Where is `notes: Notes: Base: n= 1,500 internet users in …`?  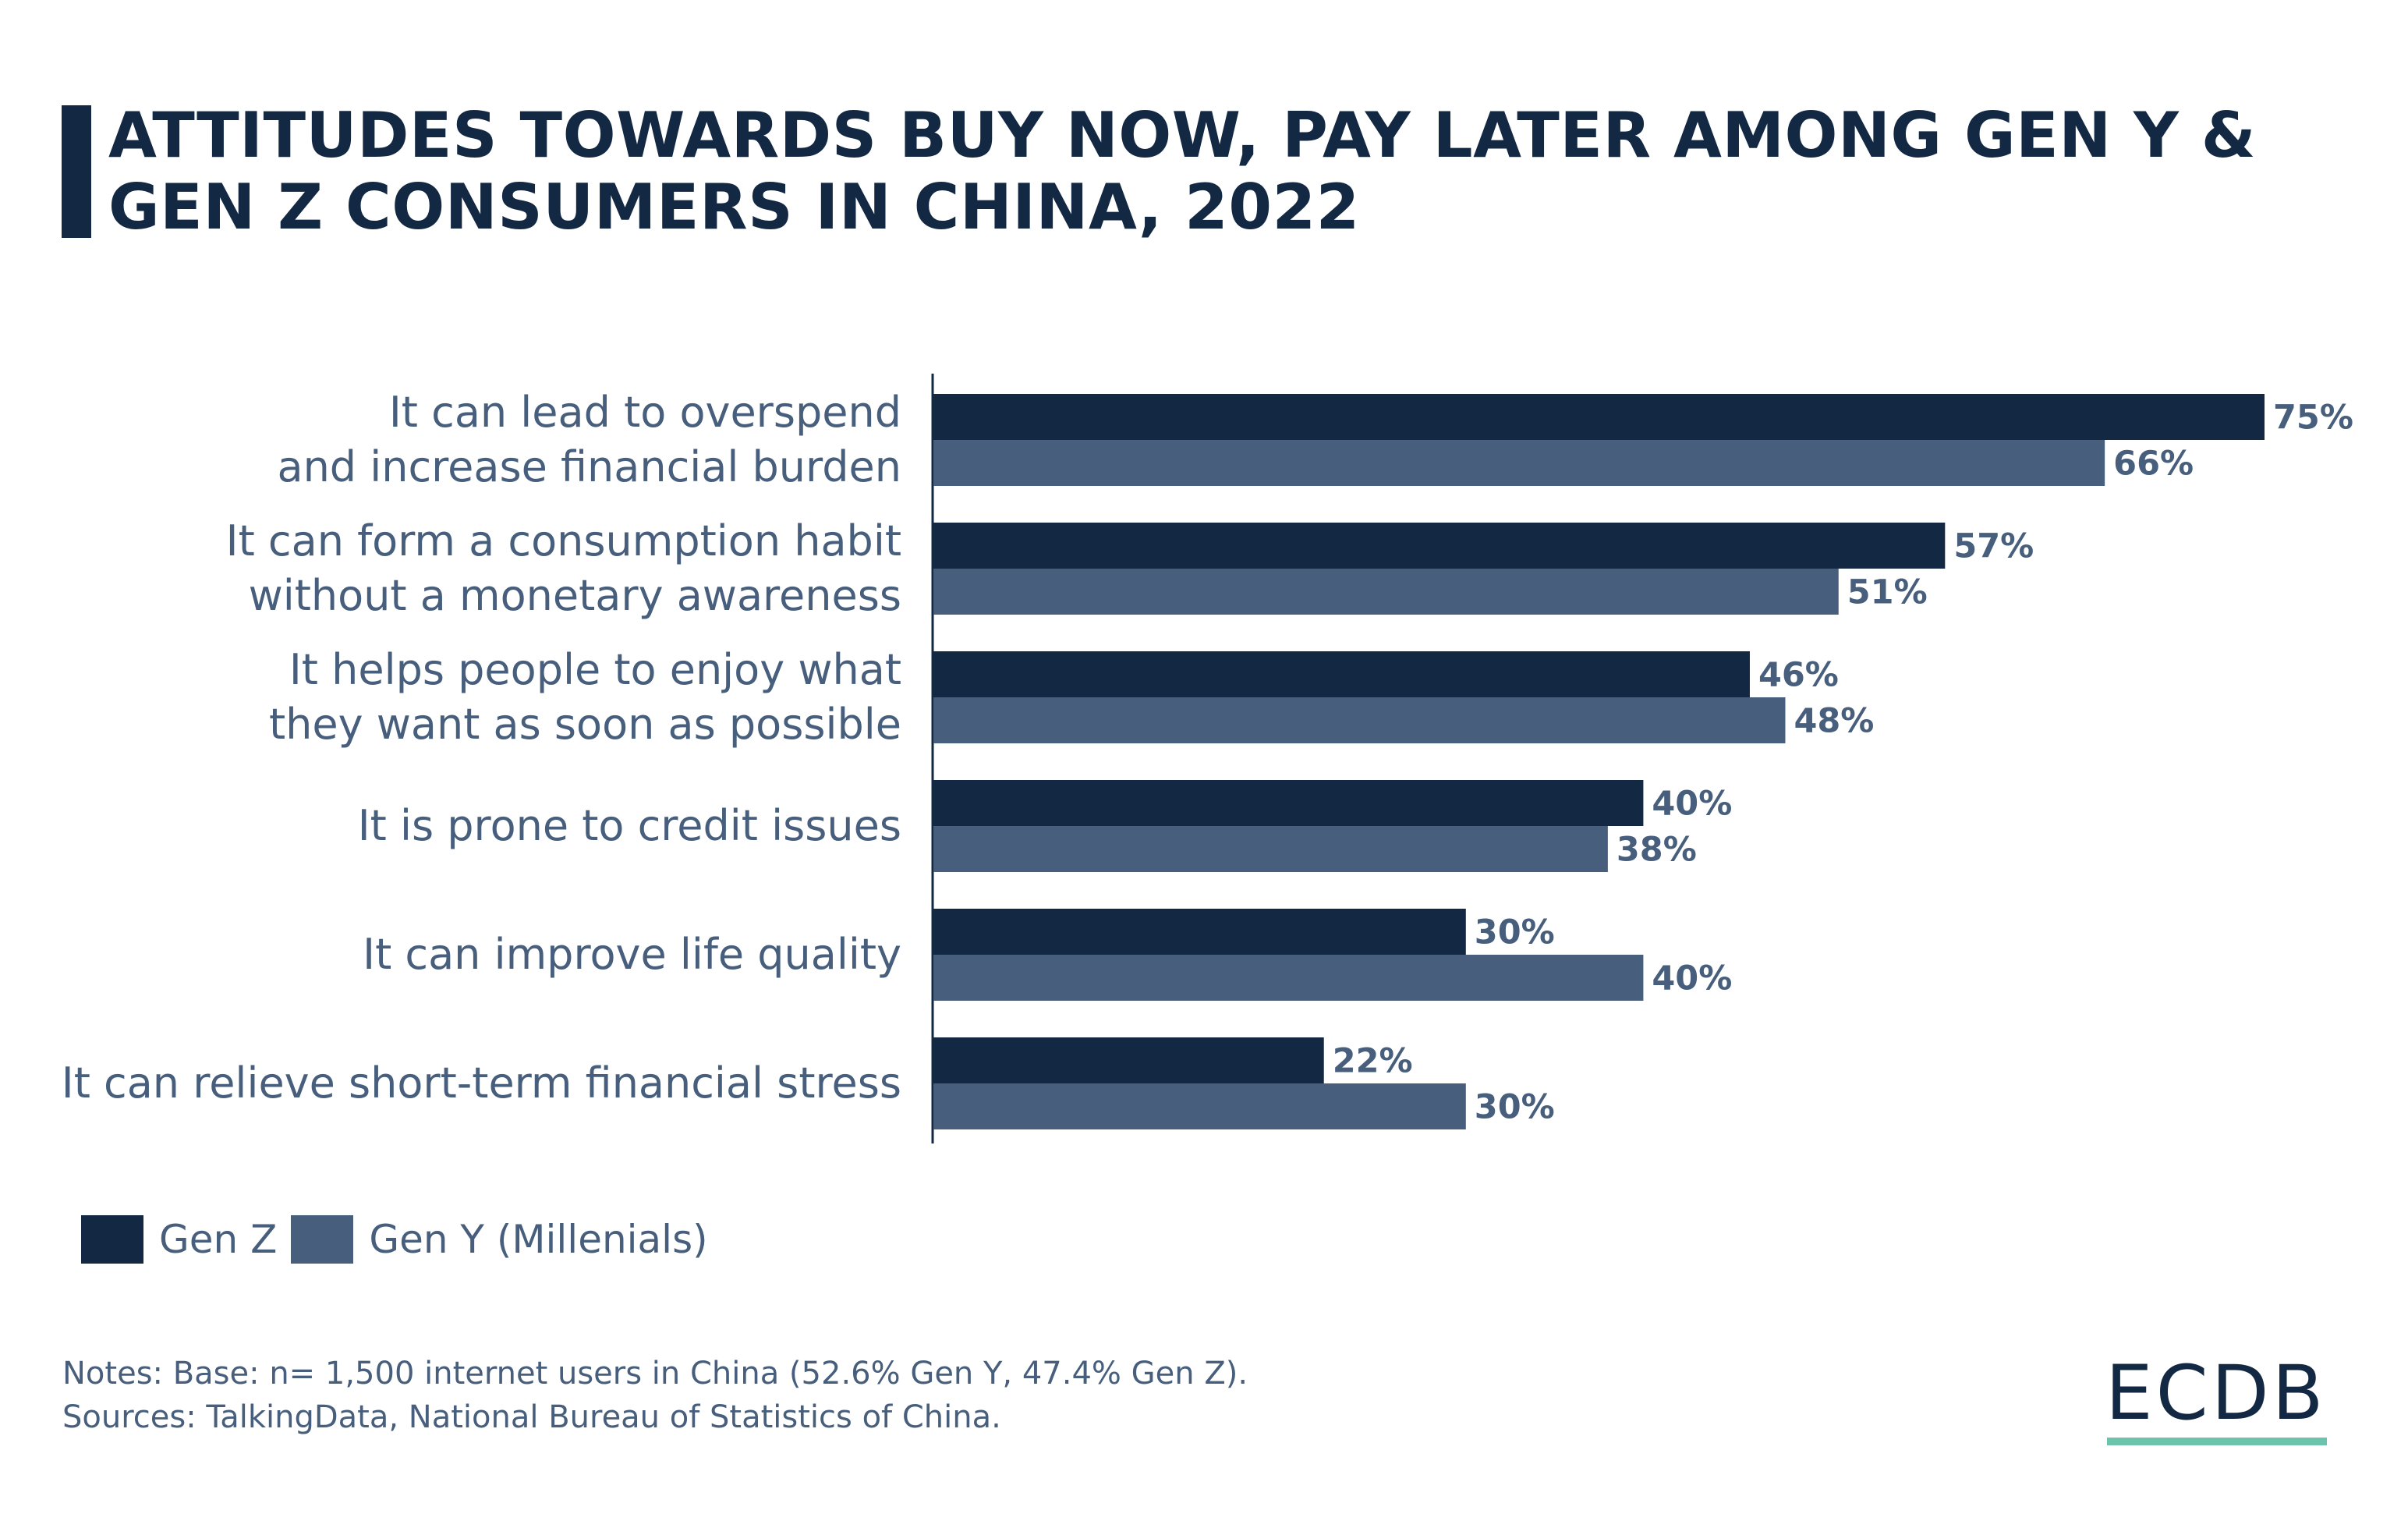
notes: Notes: Base: n= 1,500 internet users in … is located at coordinates (655, 1396).